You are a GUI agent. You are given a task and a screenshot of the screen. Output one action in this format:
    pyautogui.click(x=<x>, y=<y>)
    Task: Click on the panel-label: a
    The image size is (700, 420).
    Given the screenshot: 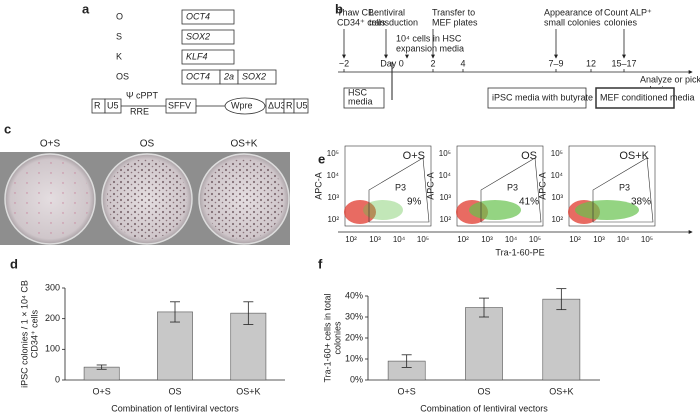 What is the action you would take?
    pyautogui.click(x=86, y=8)
    